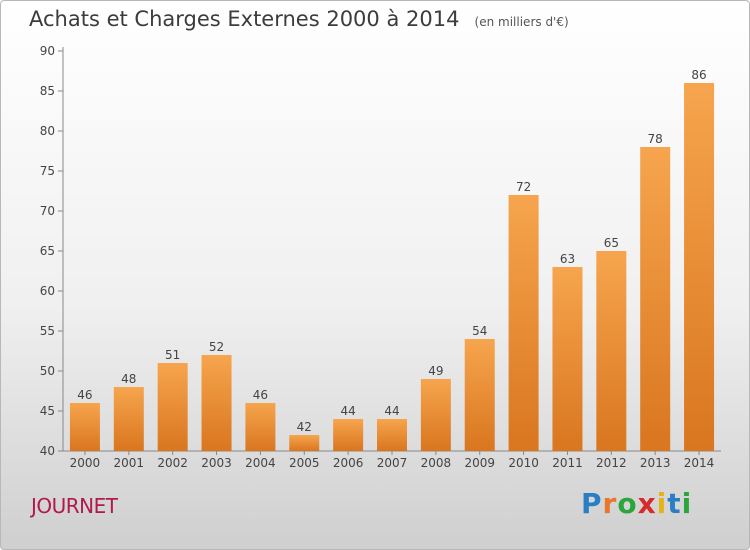  Describe the element at coordinates (523, 323) in the screenshot. I see `bar-2010` at that location.